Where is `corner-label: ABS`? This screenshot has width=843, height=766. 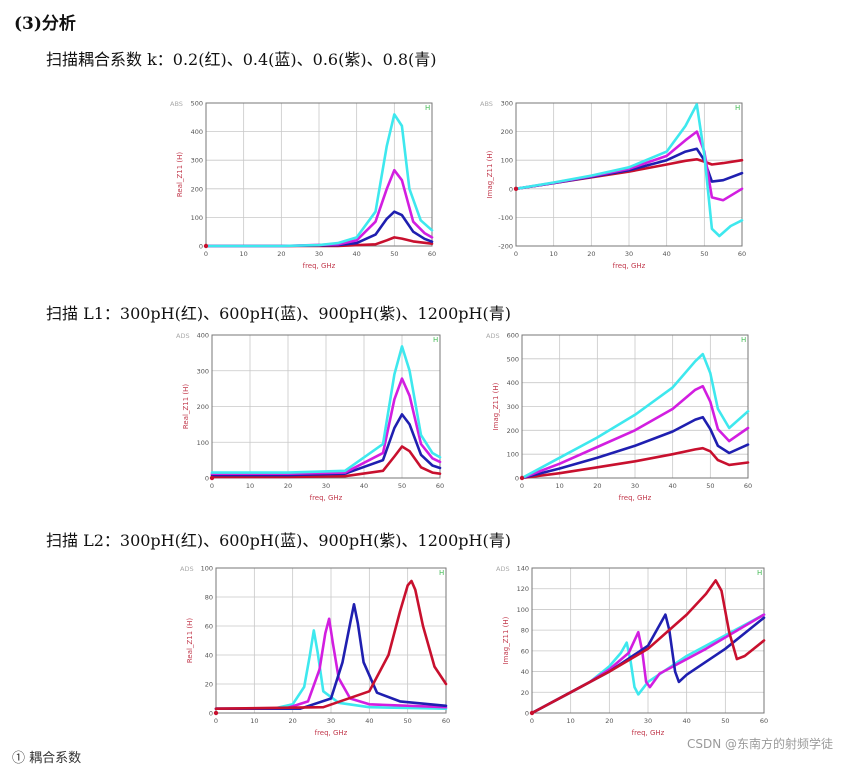 corner-label: ABS is located at coordinates (176, 104).